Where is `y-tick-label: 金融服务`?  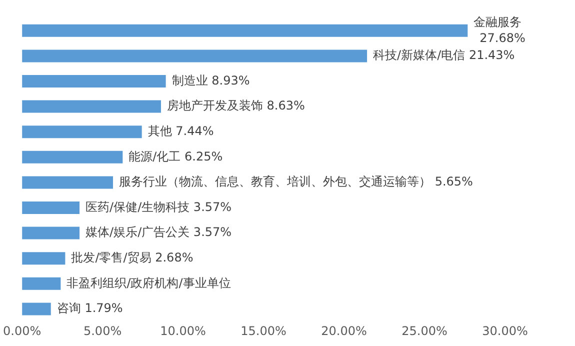
y-tick-label: 金融服务 is located at coordinates (498, 21).